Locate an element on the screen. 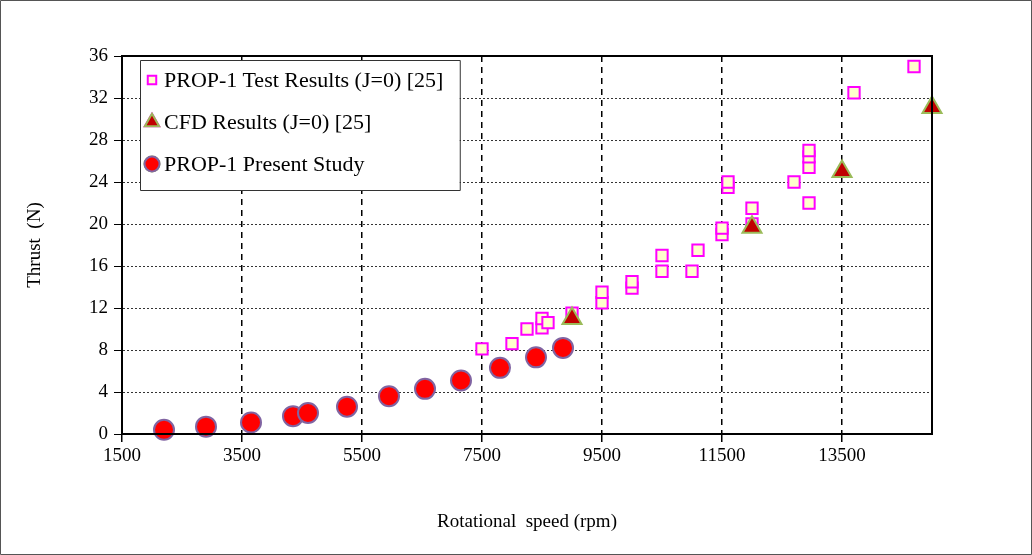 This screenshot has width=1032, height=555. y-tick-label: 12 is located at coordinates (98, 306).